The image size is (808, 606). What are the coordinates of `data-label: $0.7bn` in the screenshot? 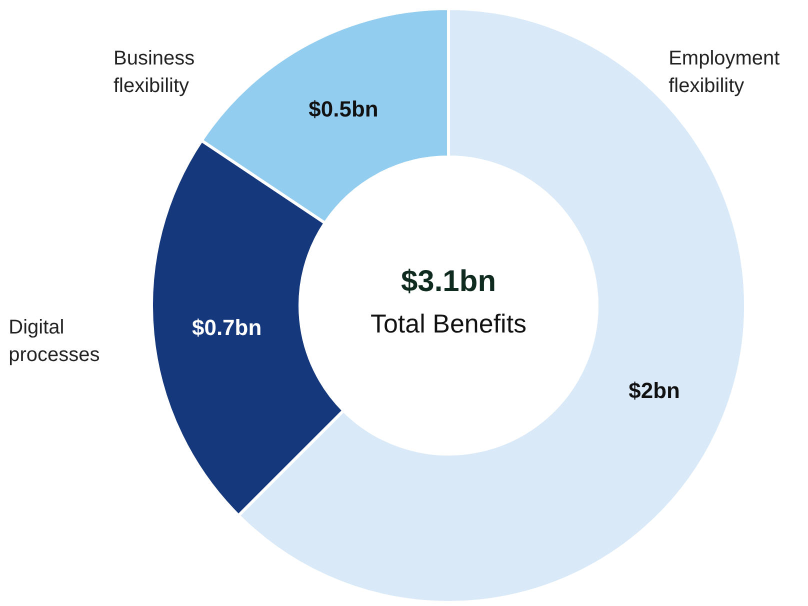 It's located at (227, 327).